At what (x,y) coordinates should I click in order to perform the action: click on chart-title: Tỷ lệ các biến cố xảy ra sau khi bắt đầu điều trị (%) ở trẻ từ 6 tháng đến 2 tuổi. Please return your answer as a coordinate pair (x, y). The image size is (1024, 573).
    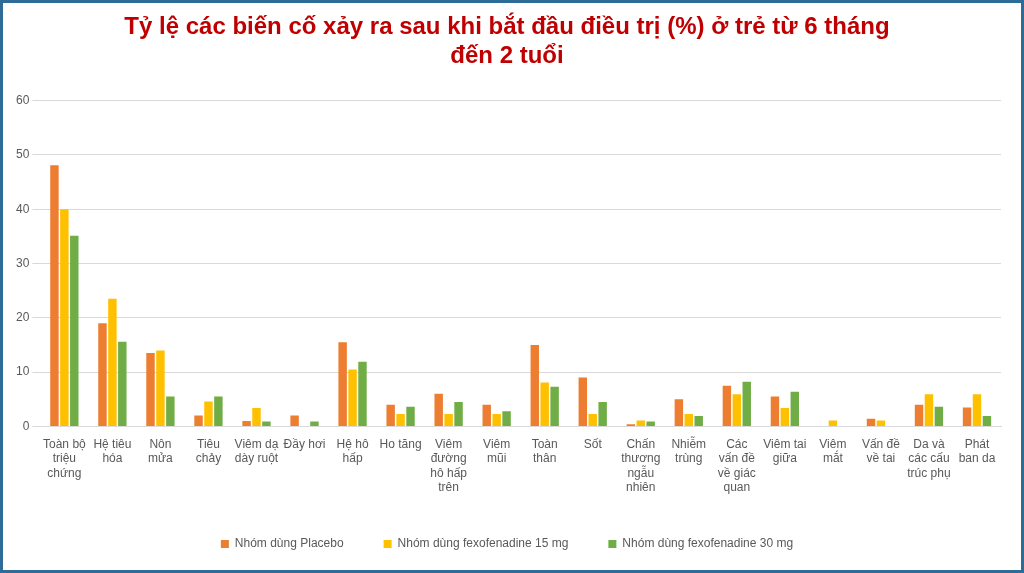
    Looking at the image, I should click on (507, 40).